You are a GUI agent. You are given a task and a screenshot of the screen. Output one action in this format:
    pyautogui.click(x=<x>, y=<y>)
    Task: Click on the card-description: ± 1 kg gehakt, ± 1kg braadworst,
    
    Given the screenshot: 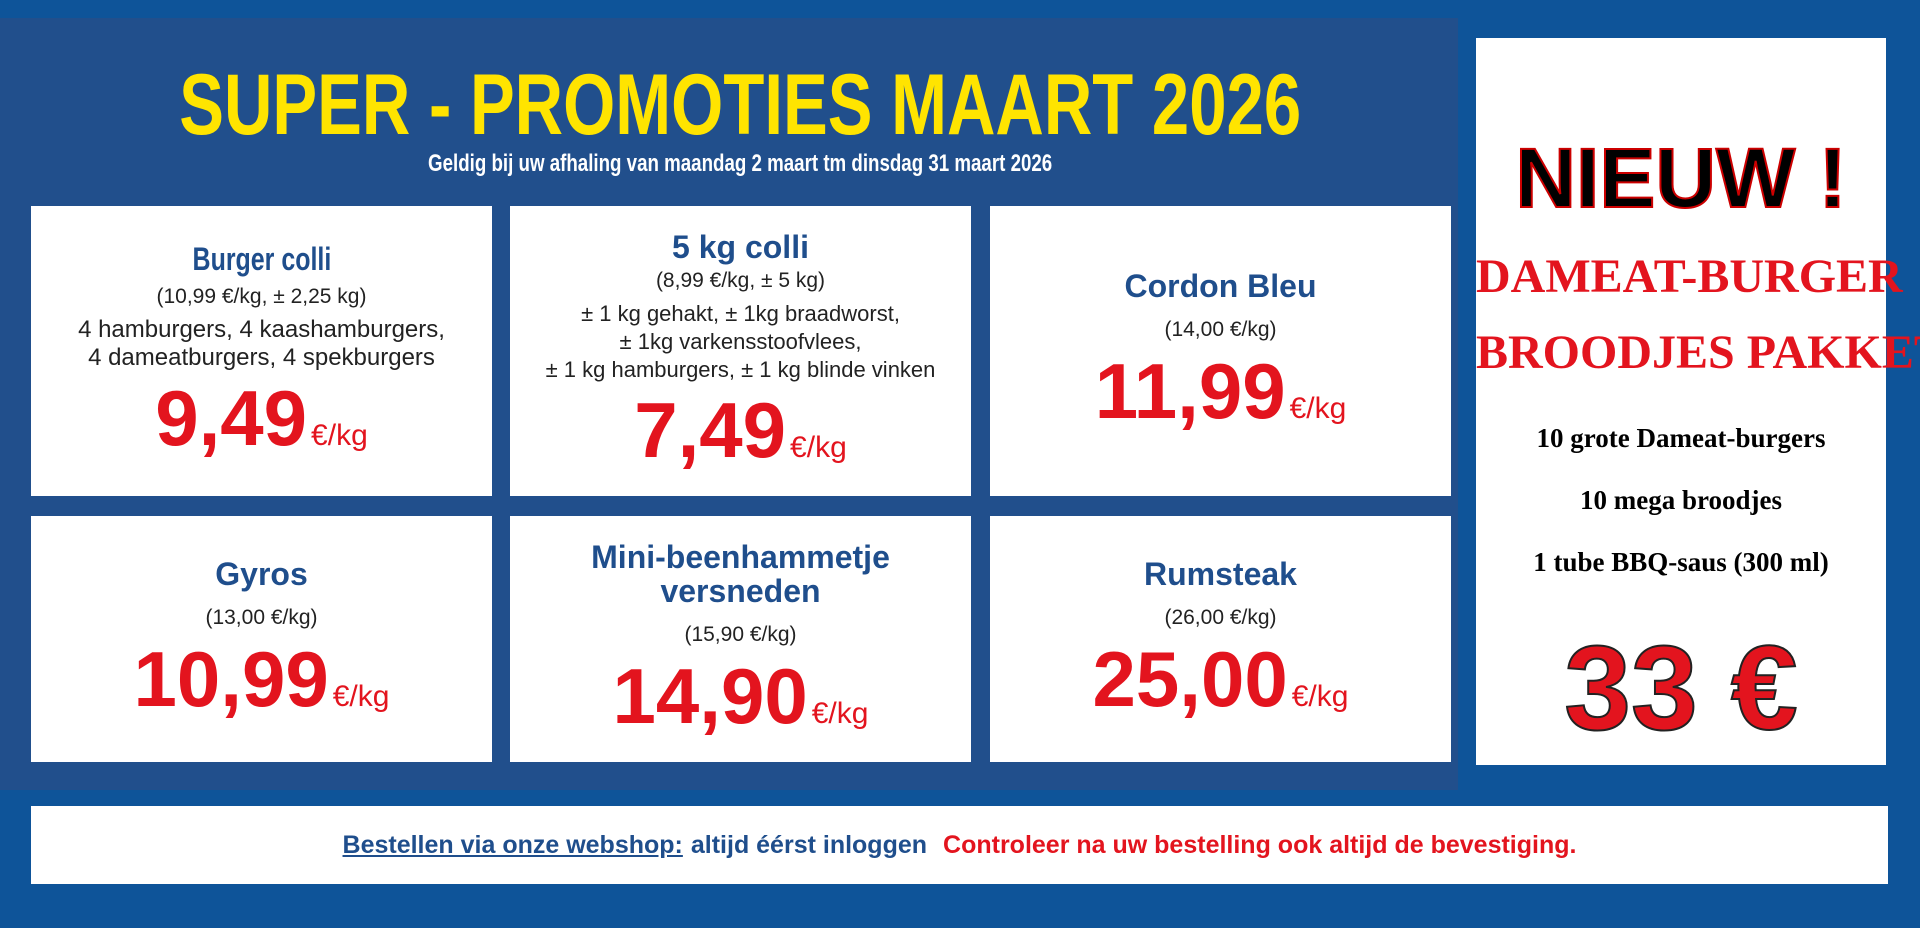 What is the action you would take?
    pyautogui.click(x=740, y=313)
    